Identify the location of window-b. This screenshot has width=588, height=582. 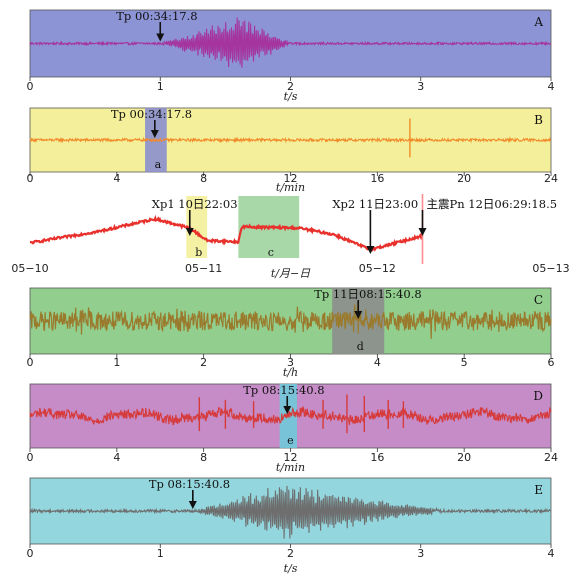
(197, 227).